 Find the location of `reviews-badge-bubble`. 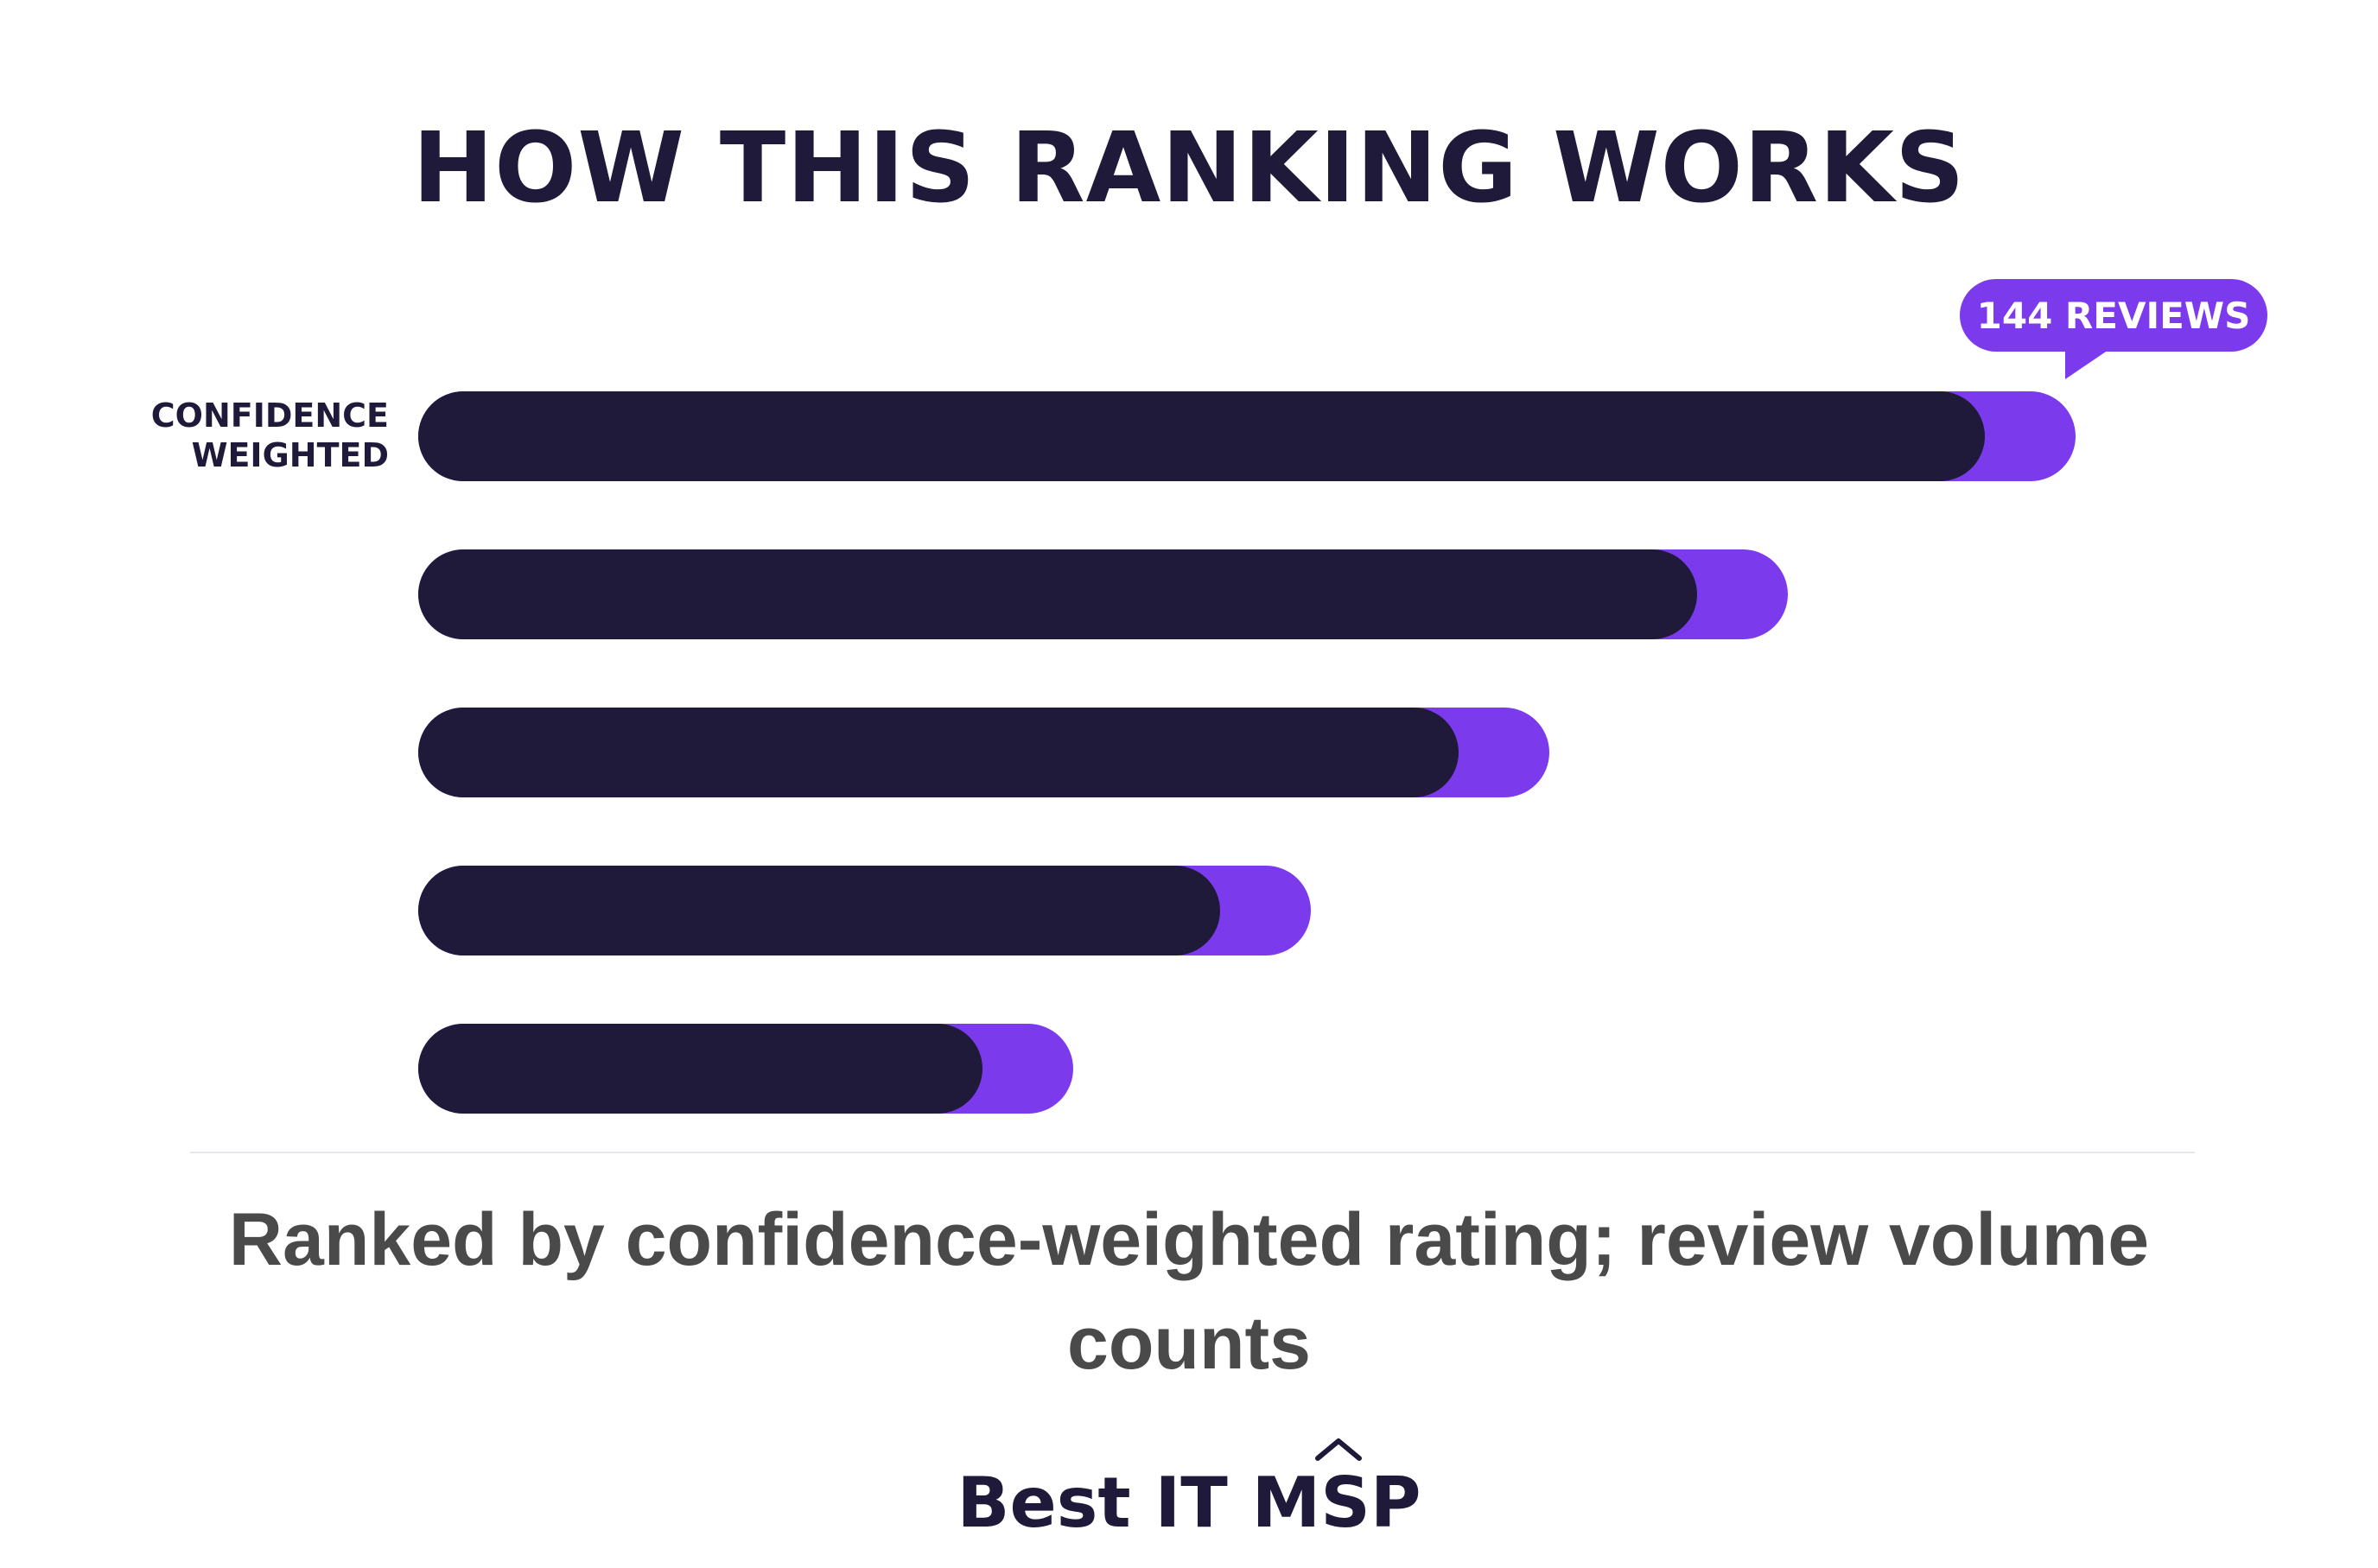

reviews-badge-bubble is located at coordinates (2113, 315).